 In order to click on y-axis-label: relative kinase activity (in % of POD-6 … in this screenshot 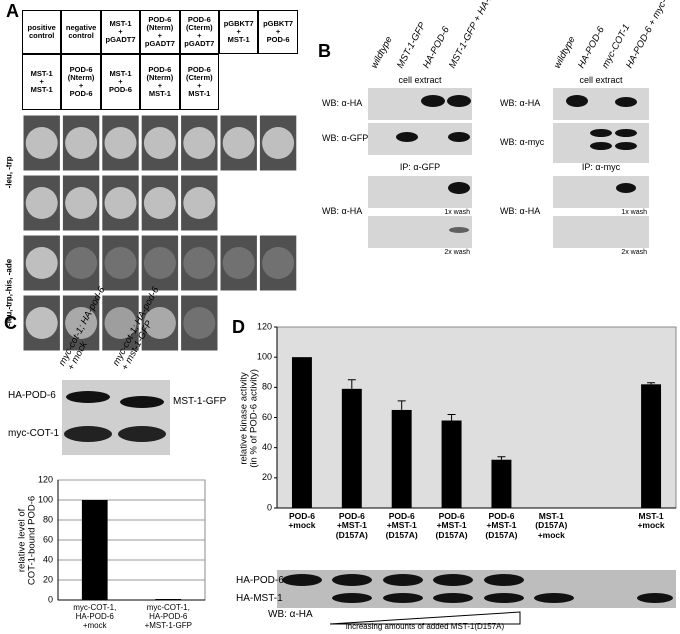, I will do `click(249, 418)`.